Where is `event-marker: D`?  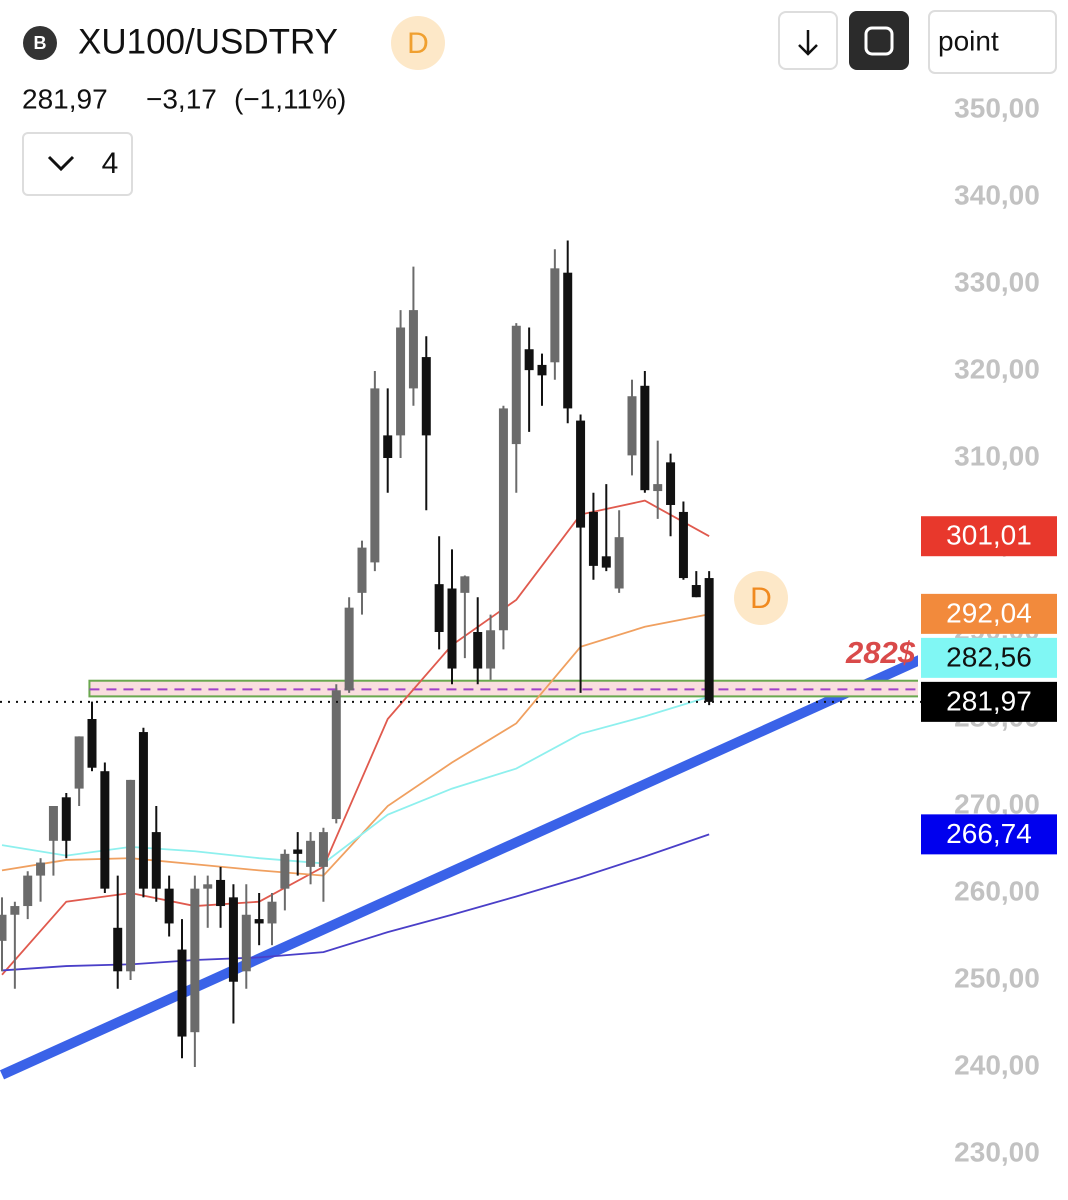 event-marker: D is located at coordinates (761, 598).